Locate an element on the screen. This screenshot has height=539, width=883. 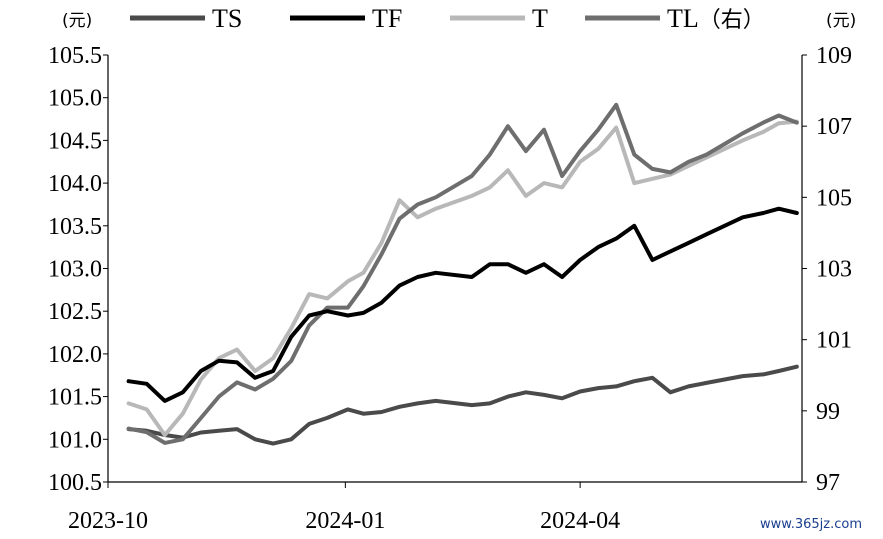
left-tick-label: 102.5 is located at coordinates (75, 312).